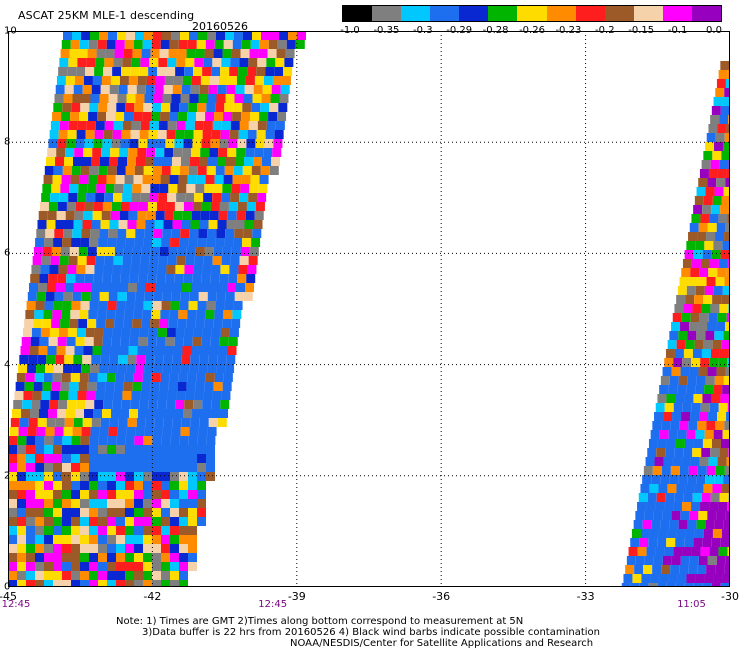 The width and height of the screenshot is (740, 650). I want to click on legend-tick-label: 0.0, so click(714, 30).